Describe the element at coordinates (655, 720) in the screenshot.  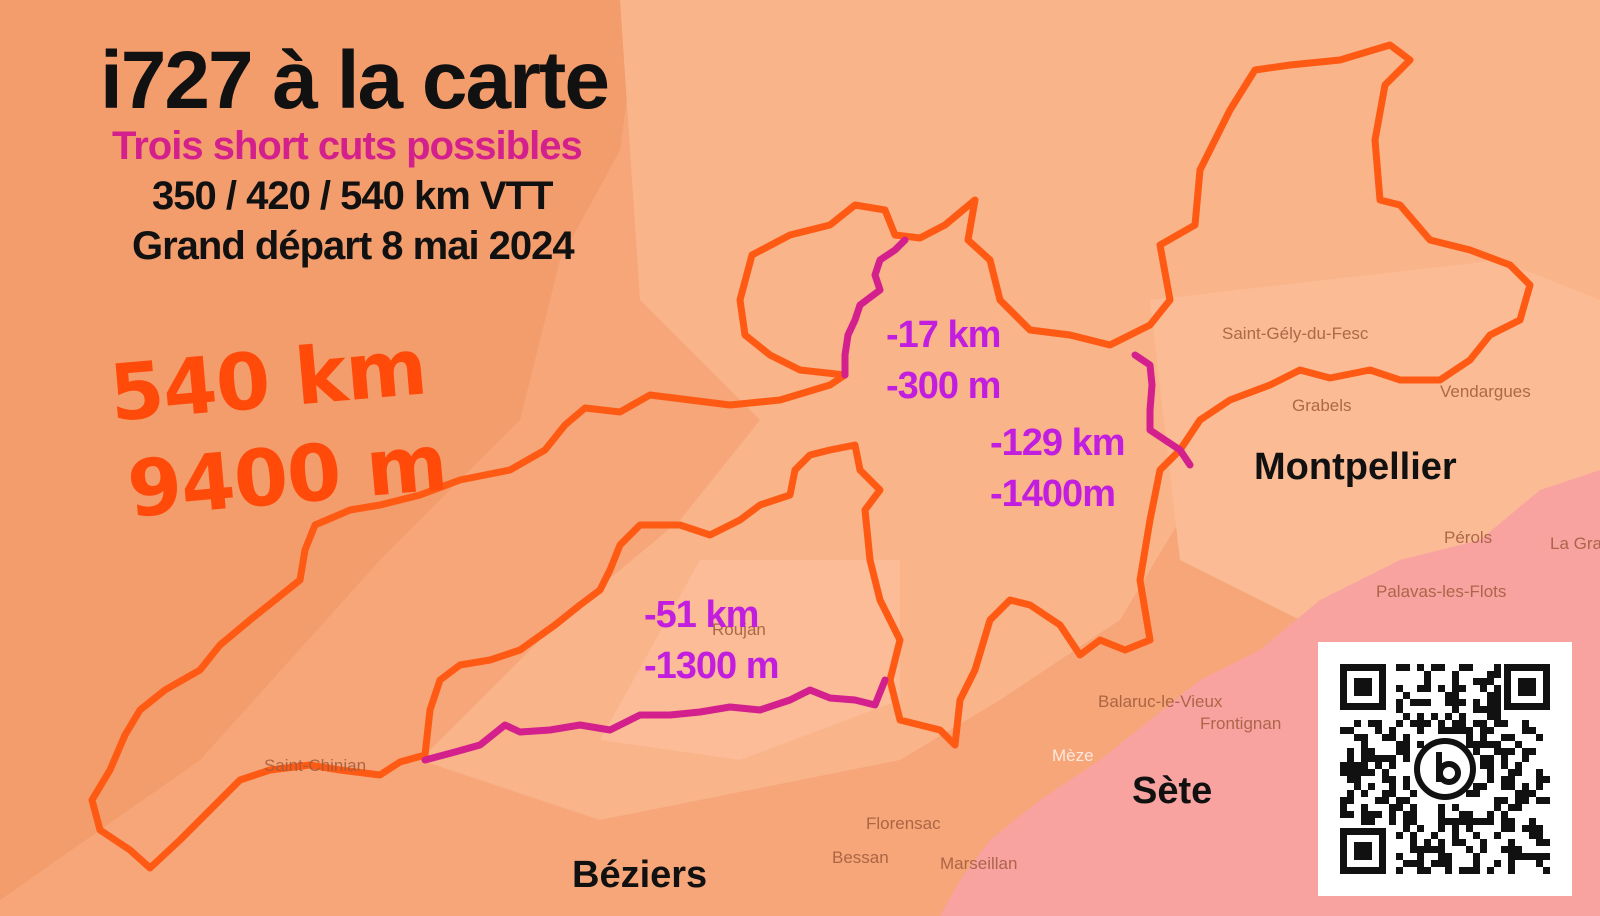
I see `shortcut-51km-line` at that location.